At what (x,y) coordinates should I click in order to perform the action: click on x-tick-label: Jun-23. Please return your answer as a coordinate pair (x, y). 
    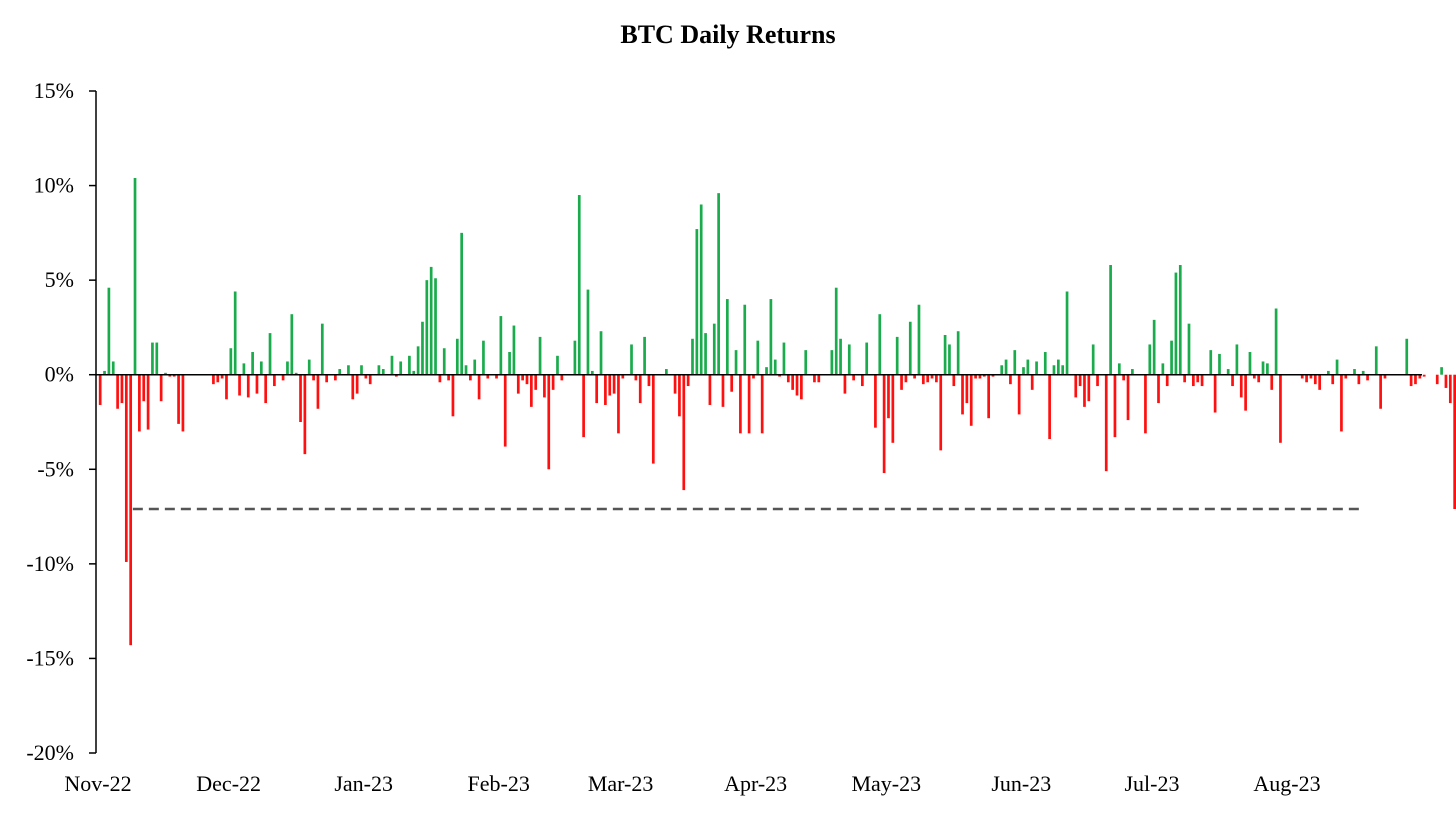
    Looking at the image, I should click on (1021, 783).